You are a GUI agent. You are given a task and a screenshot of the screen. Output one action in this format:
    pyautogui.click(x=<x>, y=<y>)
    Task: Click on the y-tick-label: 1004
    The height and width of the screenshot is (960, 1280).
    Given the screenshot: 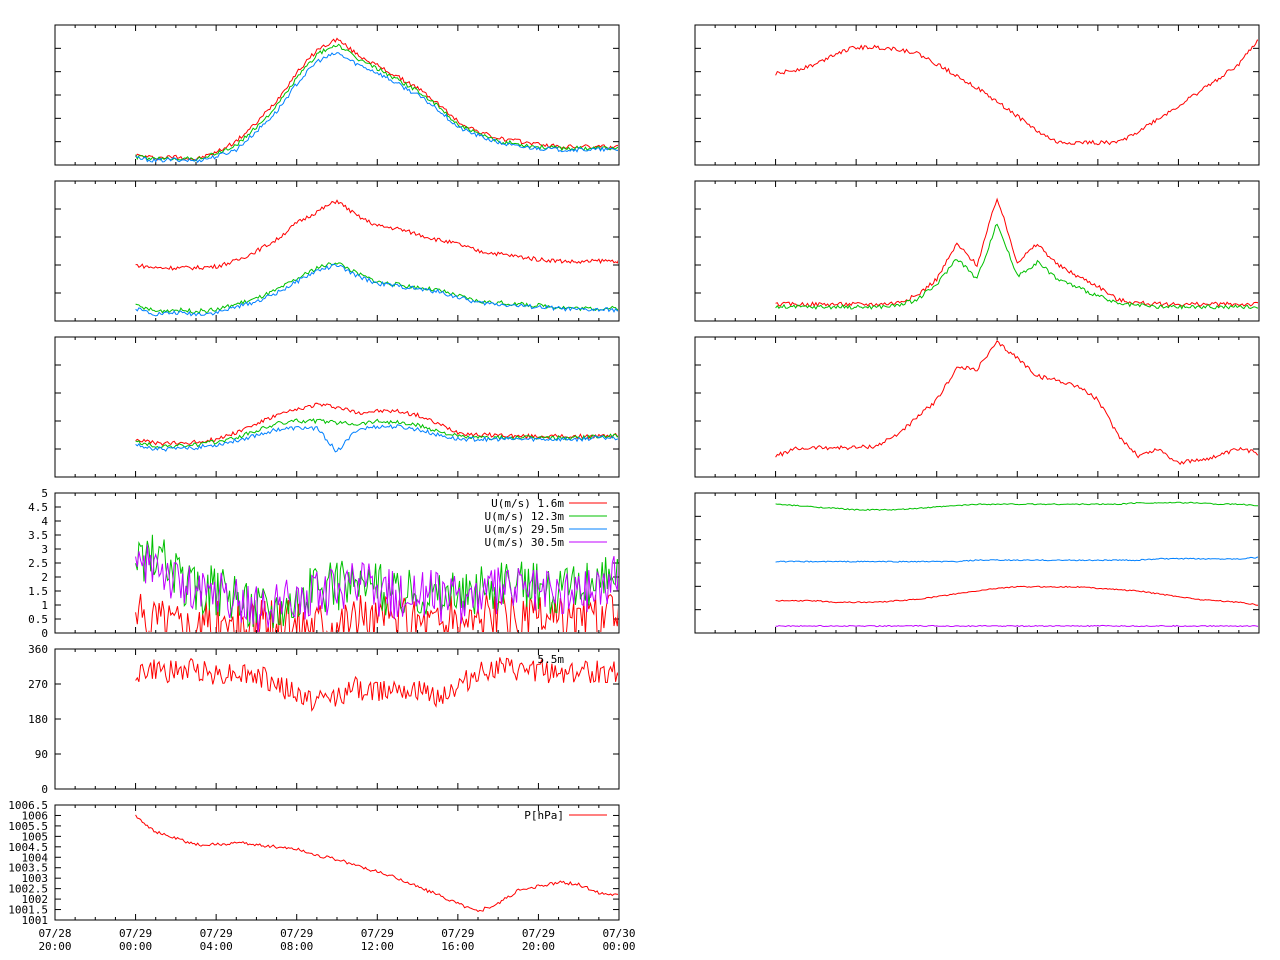 What is the action you would take?
    pyautogui.click(x=35, y=857)
    